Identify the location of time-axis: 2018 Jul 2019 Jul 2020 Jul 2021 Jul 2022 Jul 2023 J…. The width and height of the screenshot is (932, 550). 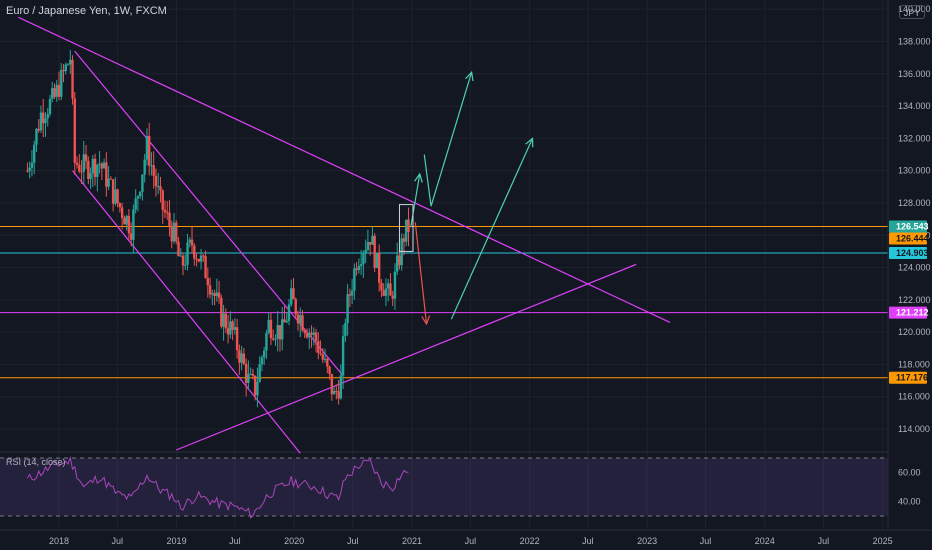
(466, 537).